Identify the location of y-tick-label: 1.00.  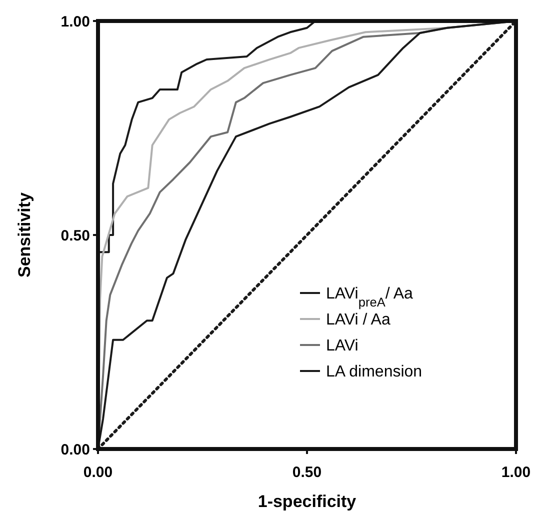
(75, 21).